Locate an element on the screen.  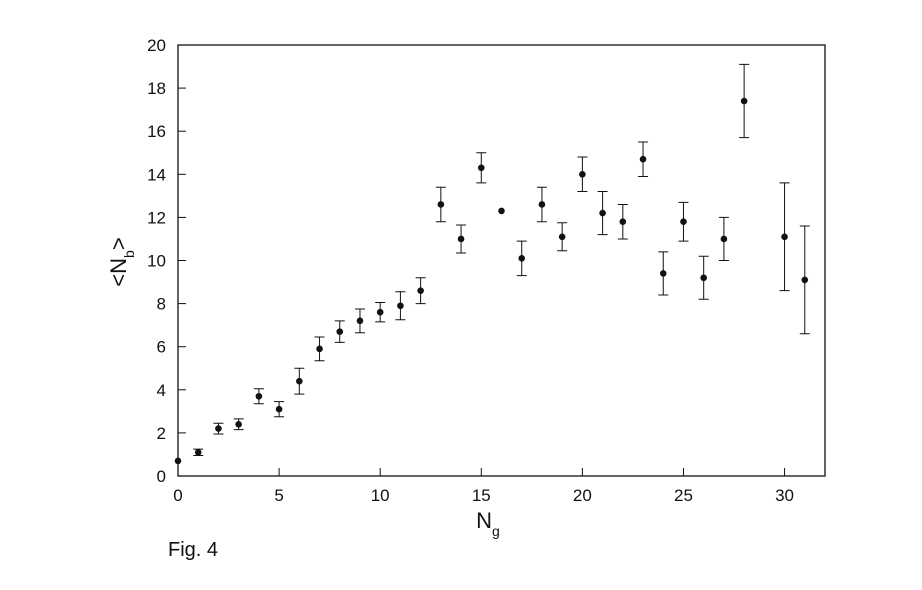
y-label-close: > is located at coordinates (118, 243).